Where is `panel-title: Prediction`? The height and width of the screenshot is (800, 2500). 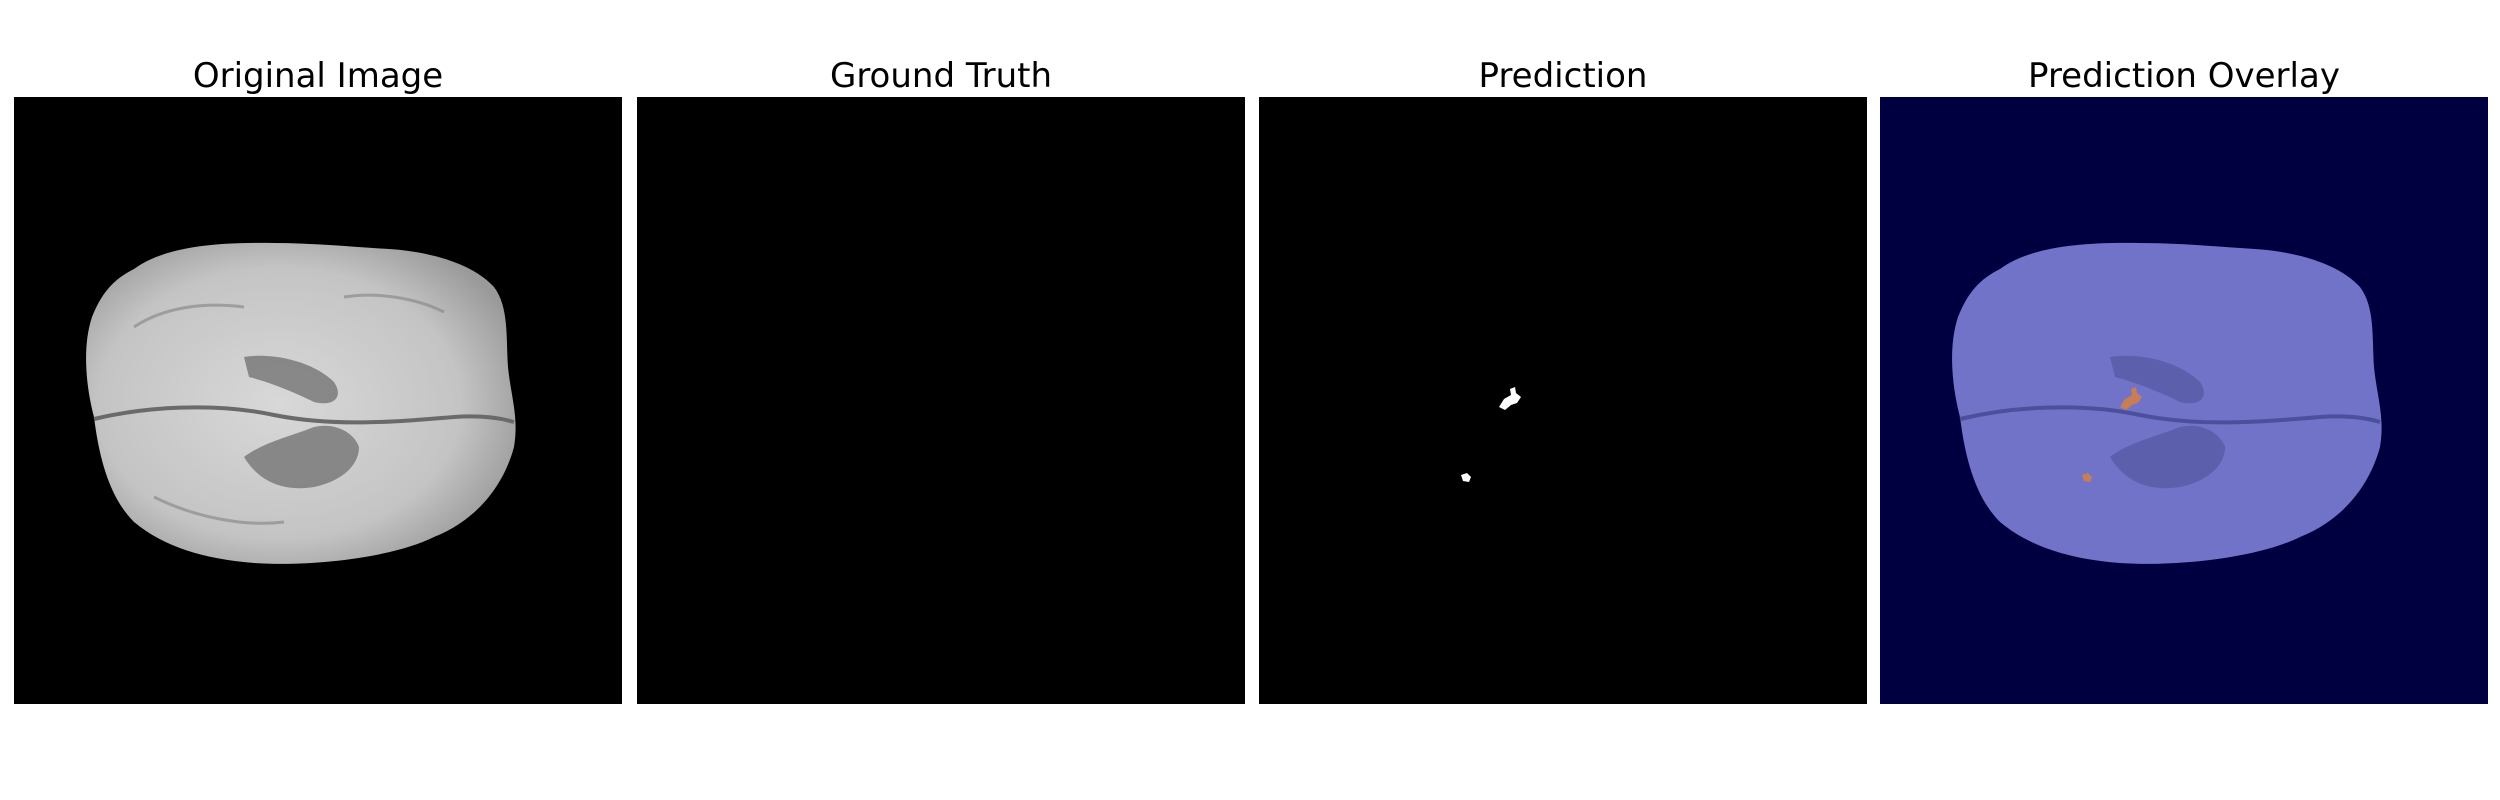
panel-title: Prediction is located at coordinates (1563, 76).